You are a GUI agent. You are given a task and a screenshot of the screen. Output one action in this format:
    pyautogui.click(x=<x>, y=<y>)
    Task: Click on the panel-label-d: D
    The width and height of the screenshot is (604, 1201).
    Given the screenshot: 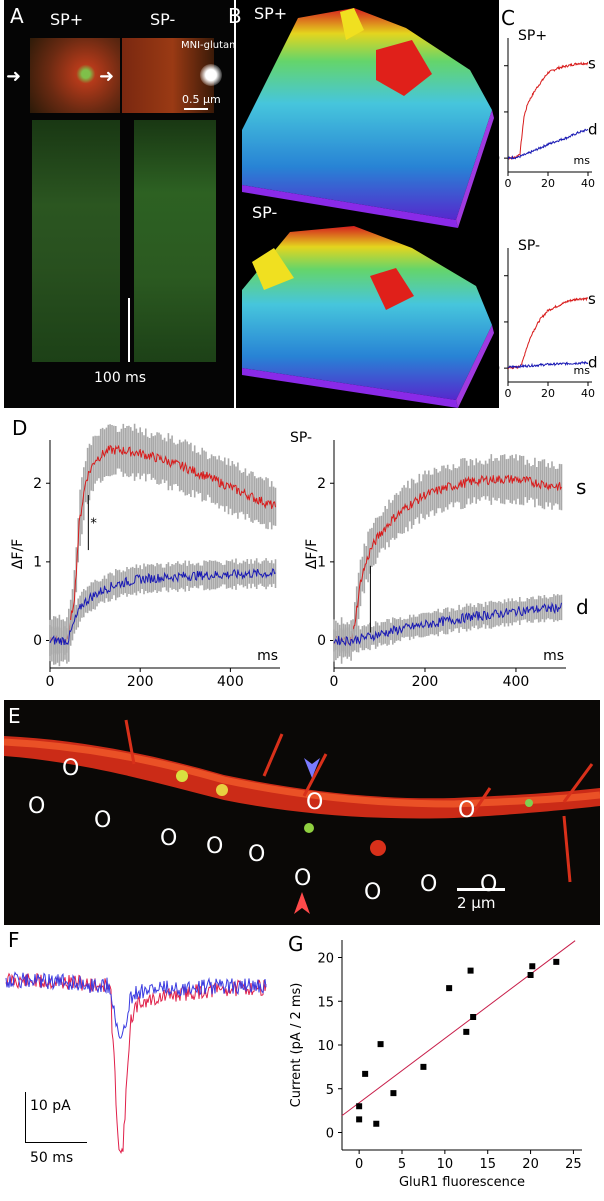 What is the action you would take?
    pyautogui.click(x=20, y=428)
    